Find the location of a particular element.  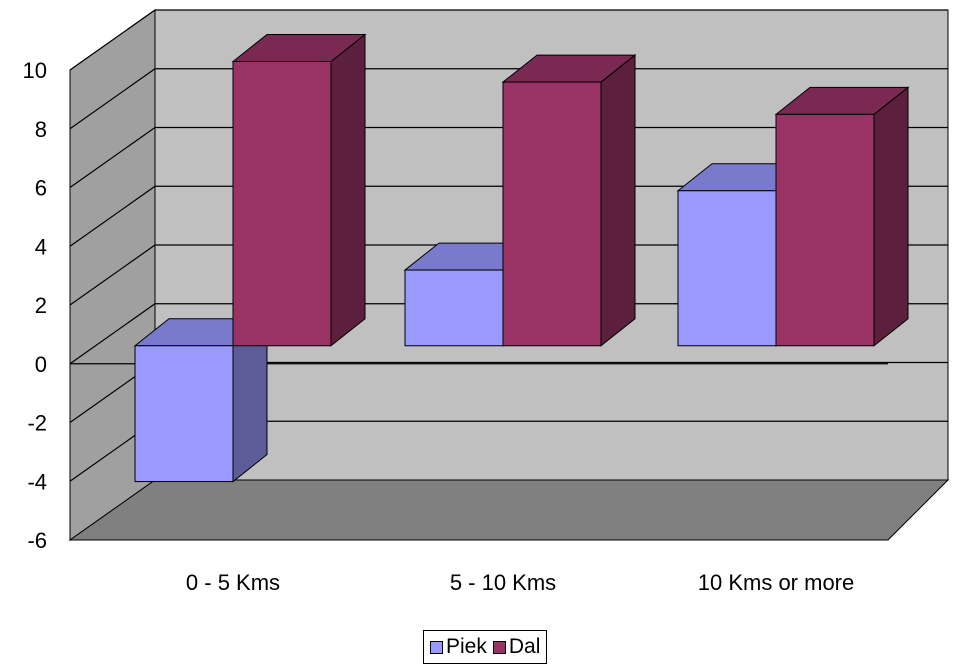

y-tick-label: 2 is located at coordinates (41, 305).